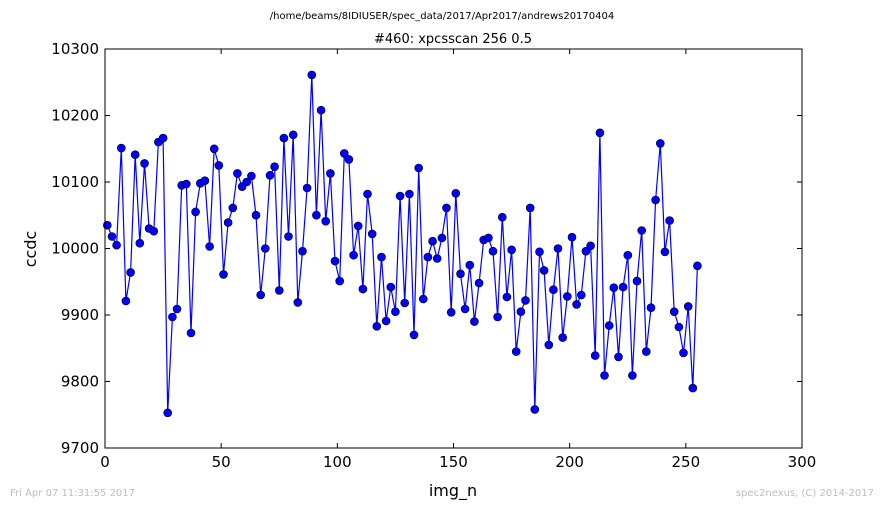 This screenshot has height=509, width=884. Describe the element at coordinates (80, 448) in the screenshot. I see `y-tick-label: 9700` at that location.